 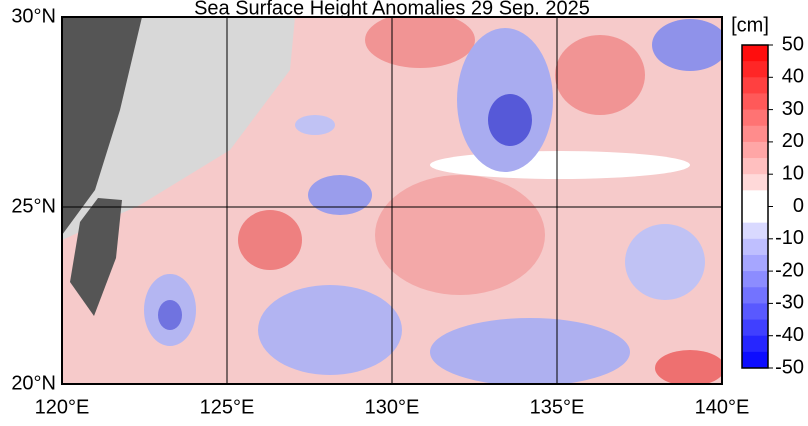 I want to click on lon-label: 135°E, so click(x=557, y=407).